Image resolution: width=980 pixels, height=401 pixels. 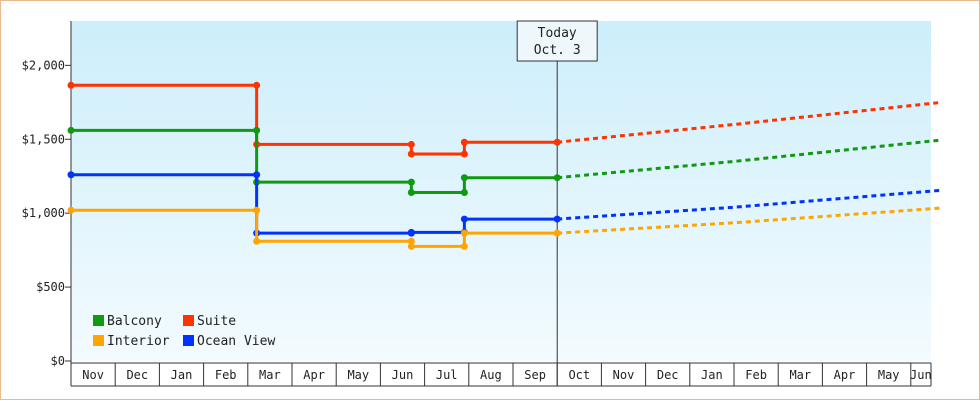 I want to click on y-tick-label: $0, so click(x=58, y=361).